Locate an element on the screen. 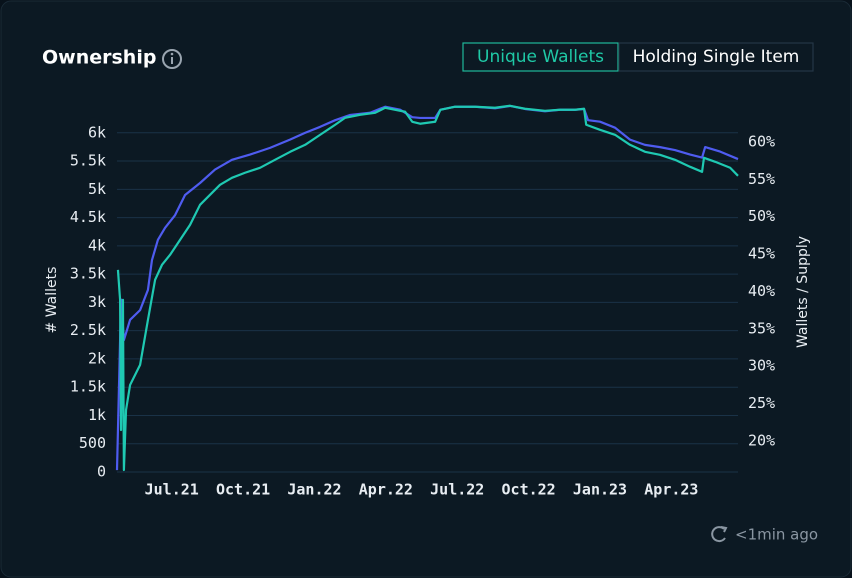 The height and width of the screenshot is (578, 852). toggle-label: Holding Single Item is located at coordinates (716, 57).